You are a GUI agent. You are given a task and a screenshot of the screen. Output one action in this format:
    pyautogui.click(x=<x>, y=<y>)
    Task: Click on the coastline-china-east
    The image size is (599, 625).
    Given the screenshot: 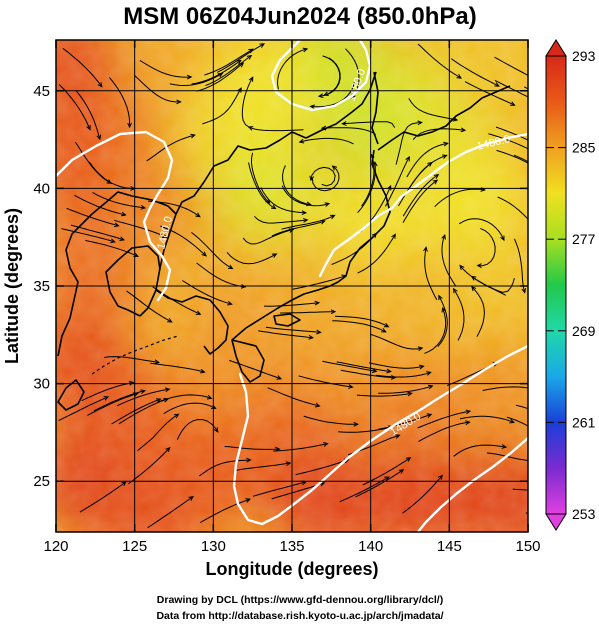 What is the action you would take?
    pyautogui.click(x=117, y=274)
    